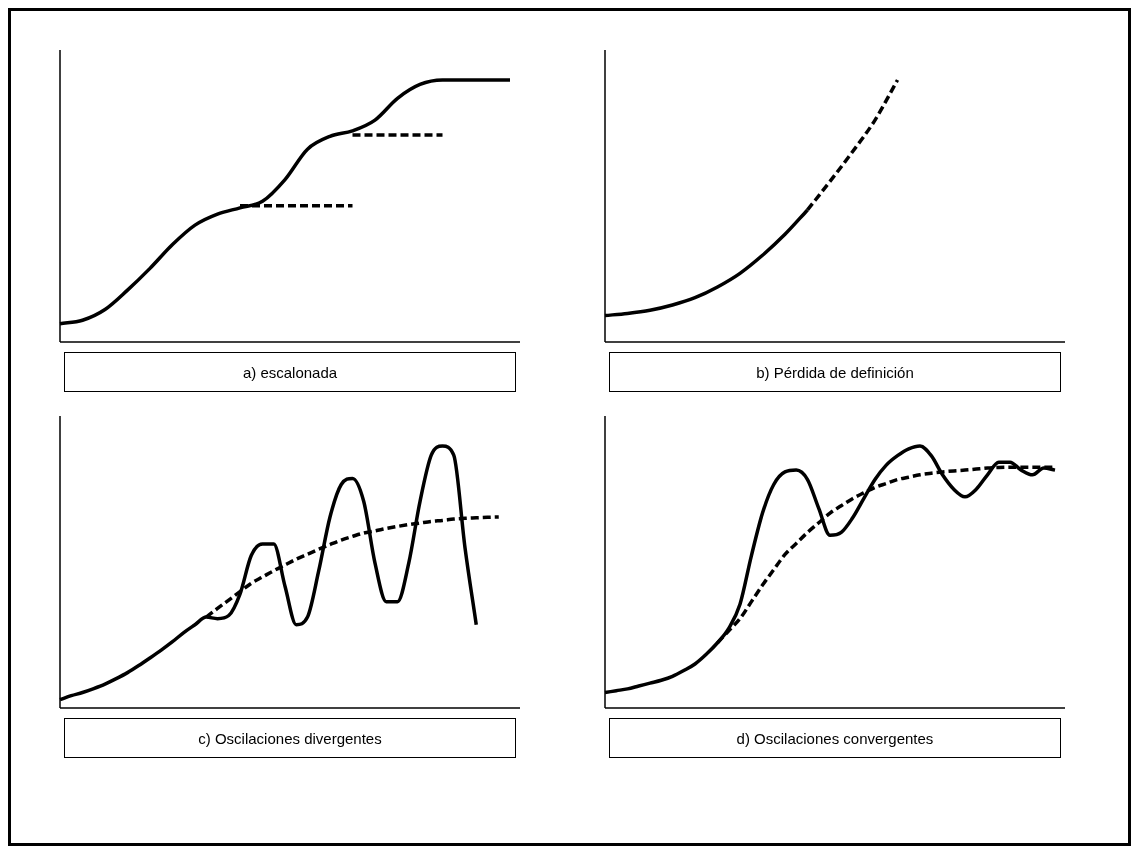 The image size is (1145, 860). Describe the element at coordinates (835, 372) in the screenshot. I see `text: b) Pérdida de definición` at that location.